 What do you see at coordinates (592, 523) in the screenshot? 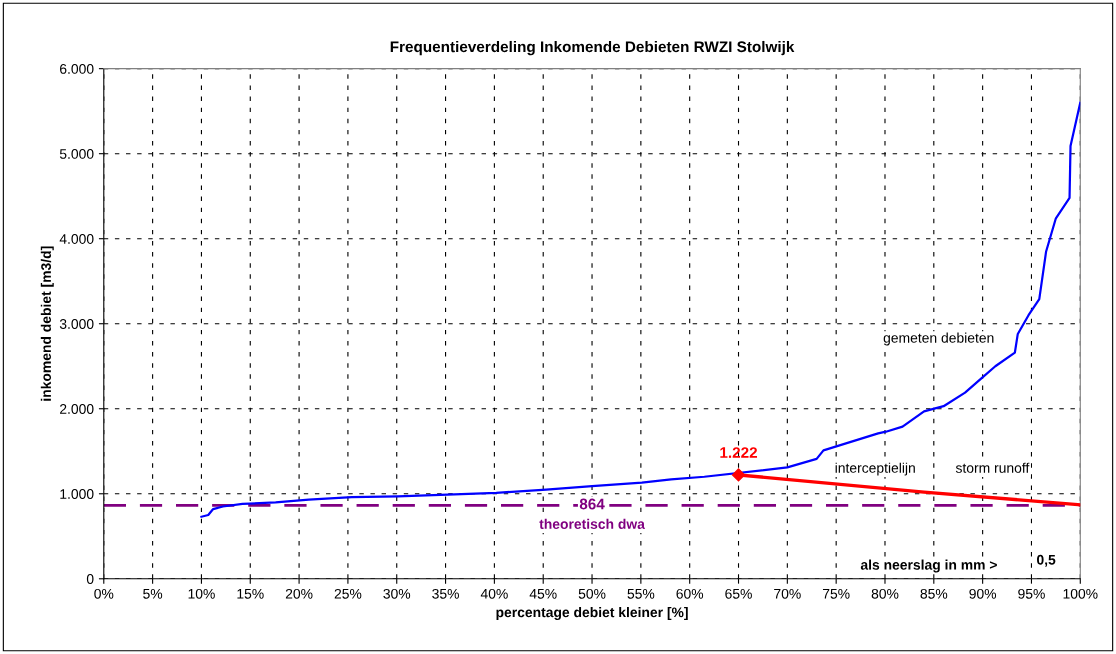
I see `annotation: theoretisch dwa` at bounding box center [592, 523].